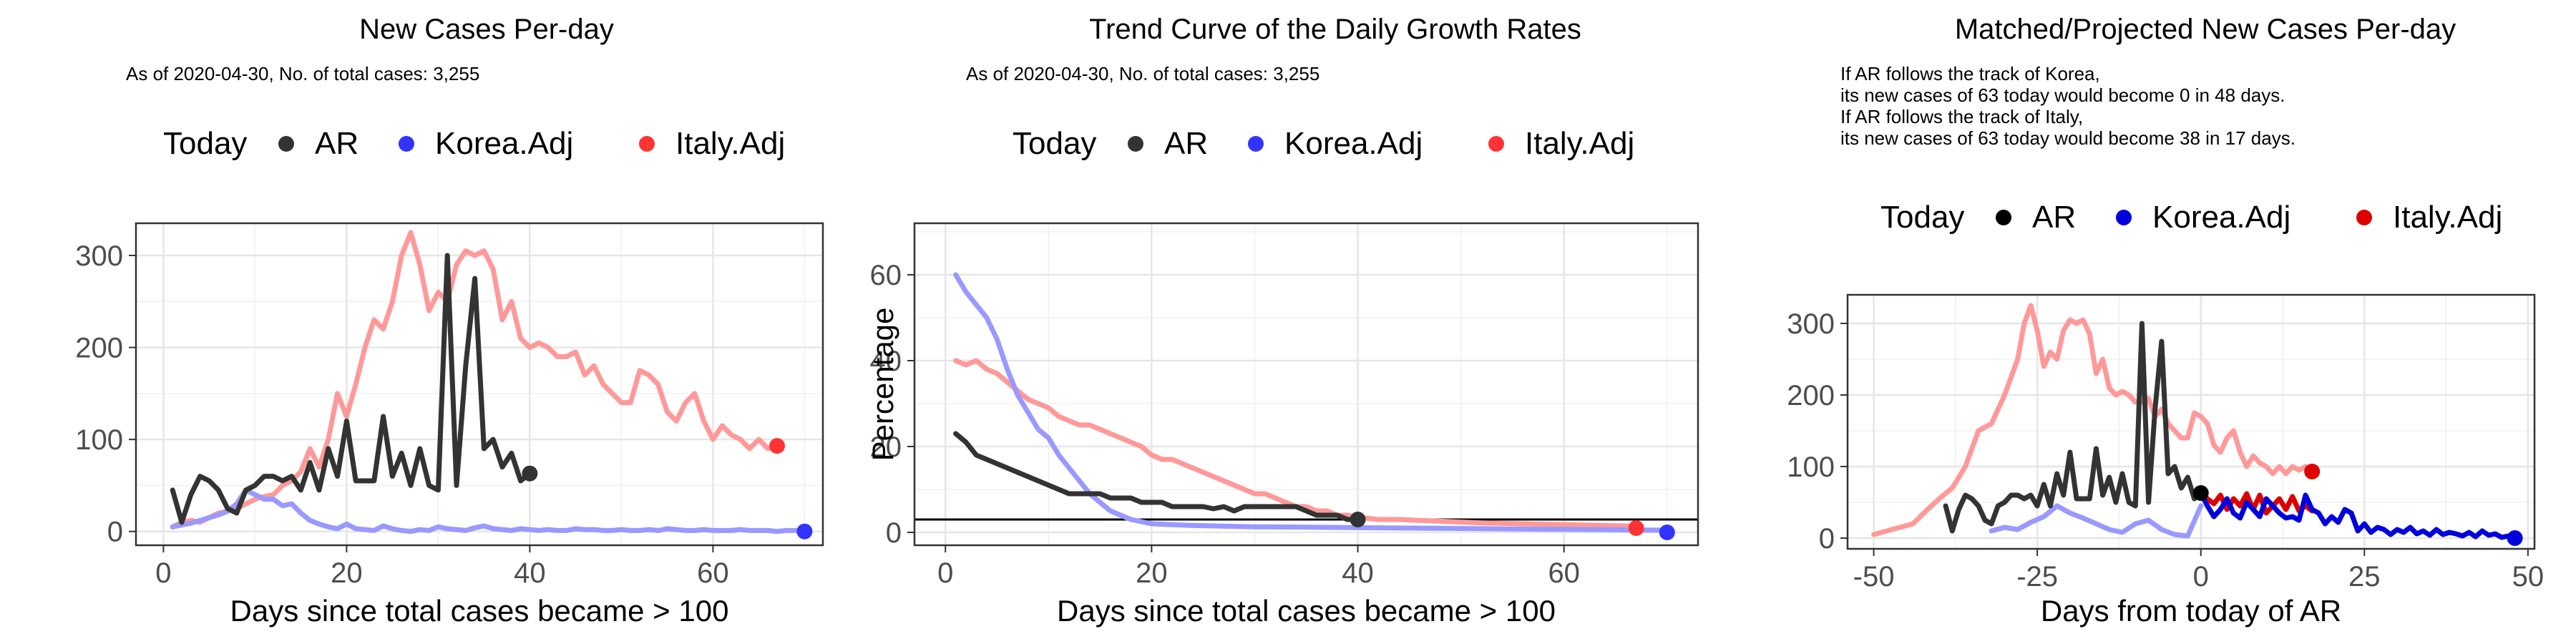  What do you see at coordinates (886, 275) in the screenshot?
I see `y-tick-label: 60` at bounding box center [886, 275].